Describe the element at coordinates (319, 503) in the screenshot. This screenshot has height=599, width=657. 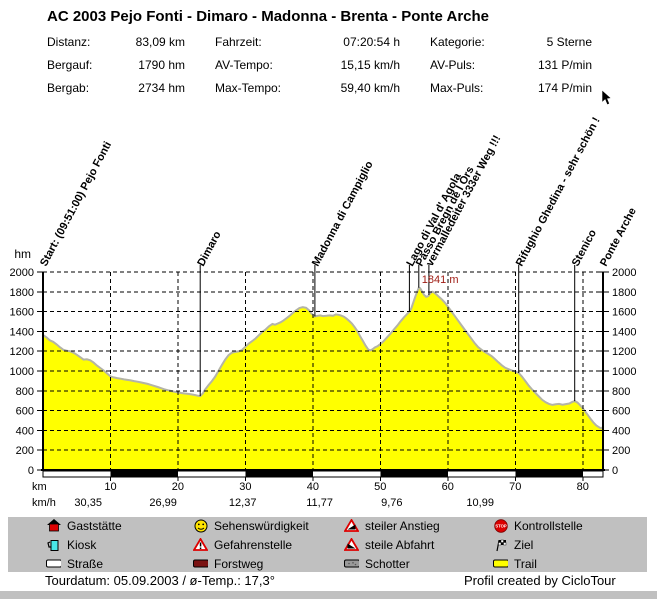
I see `svg-text: 11,77` at that location.